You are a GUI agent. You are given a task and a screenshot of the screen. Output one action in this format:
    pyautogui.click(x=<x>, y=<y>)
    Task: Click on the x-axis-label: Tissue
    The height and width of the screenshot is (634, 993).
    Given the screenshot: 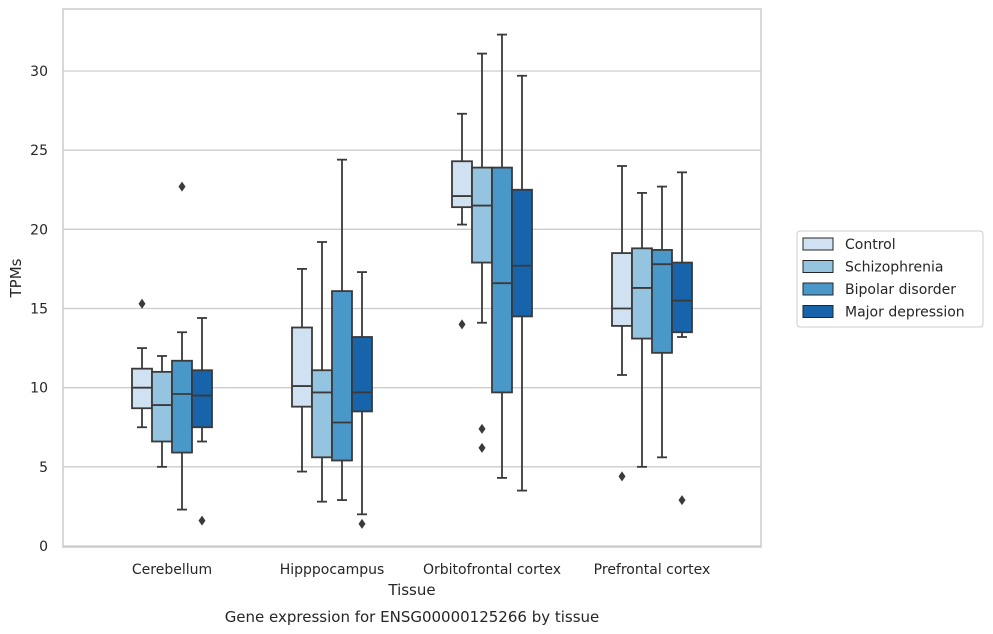 What is the action you would take?
    pyautogui.click(x=411, y=590)
    